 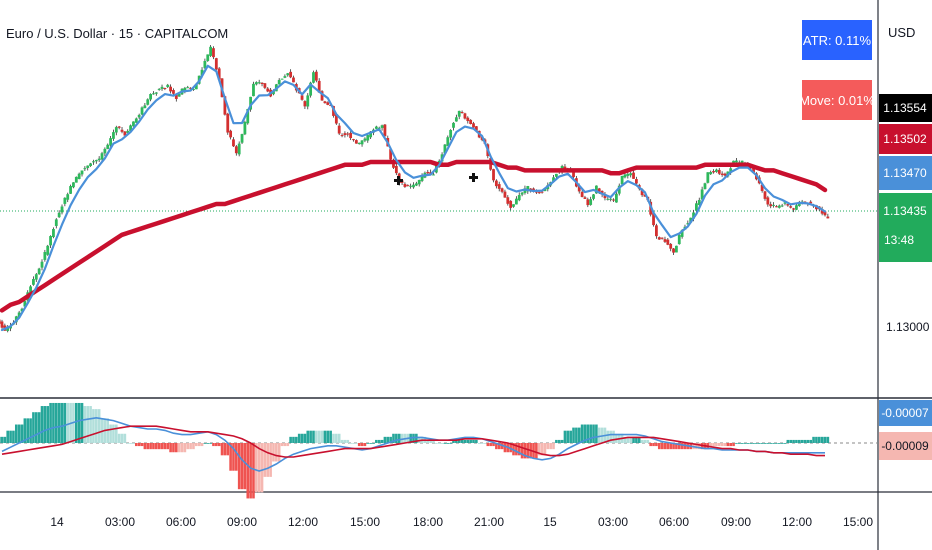 I want to click on price-tag-green-text: 1.13435, so click(x=905, y=211).